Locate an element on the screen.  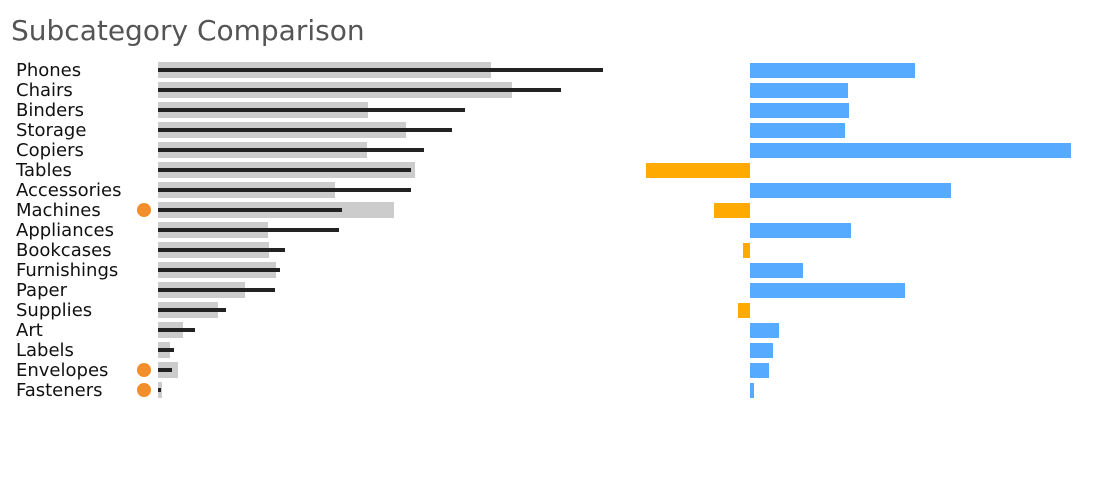
chart-title: Subcategory Comparison is located at coordinates (188, 30).